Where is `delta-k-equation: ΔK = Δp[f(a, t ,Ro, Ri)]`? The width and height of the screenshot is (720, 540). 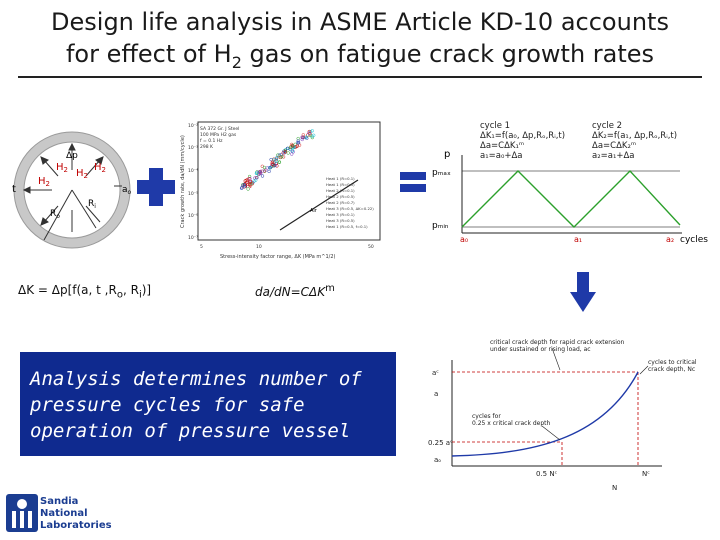 delta-k-equation: ΔK = Δp[f(a, t ,Ro, Ri)] is located at coordinates (84, 291).